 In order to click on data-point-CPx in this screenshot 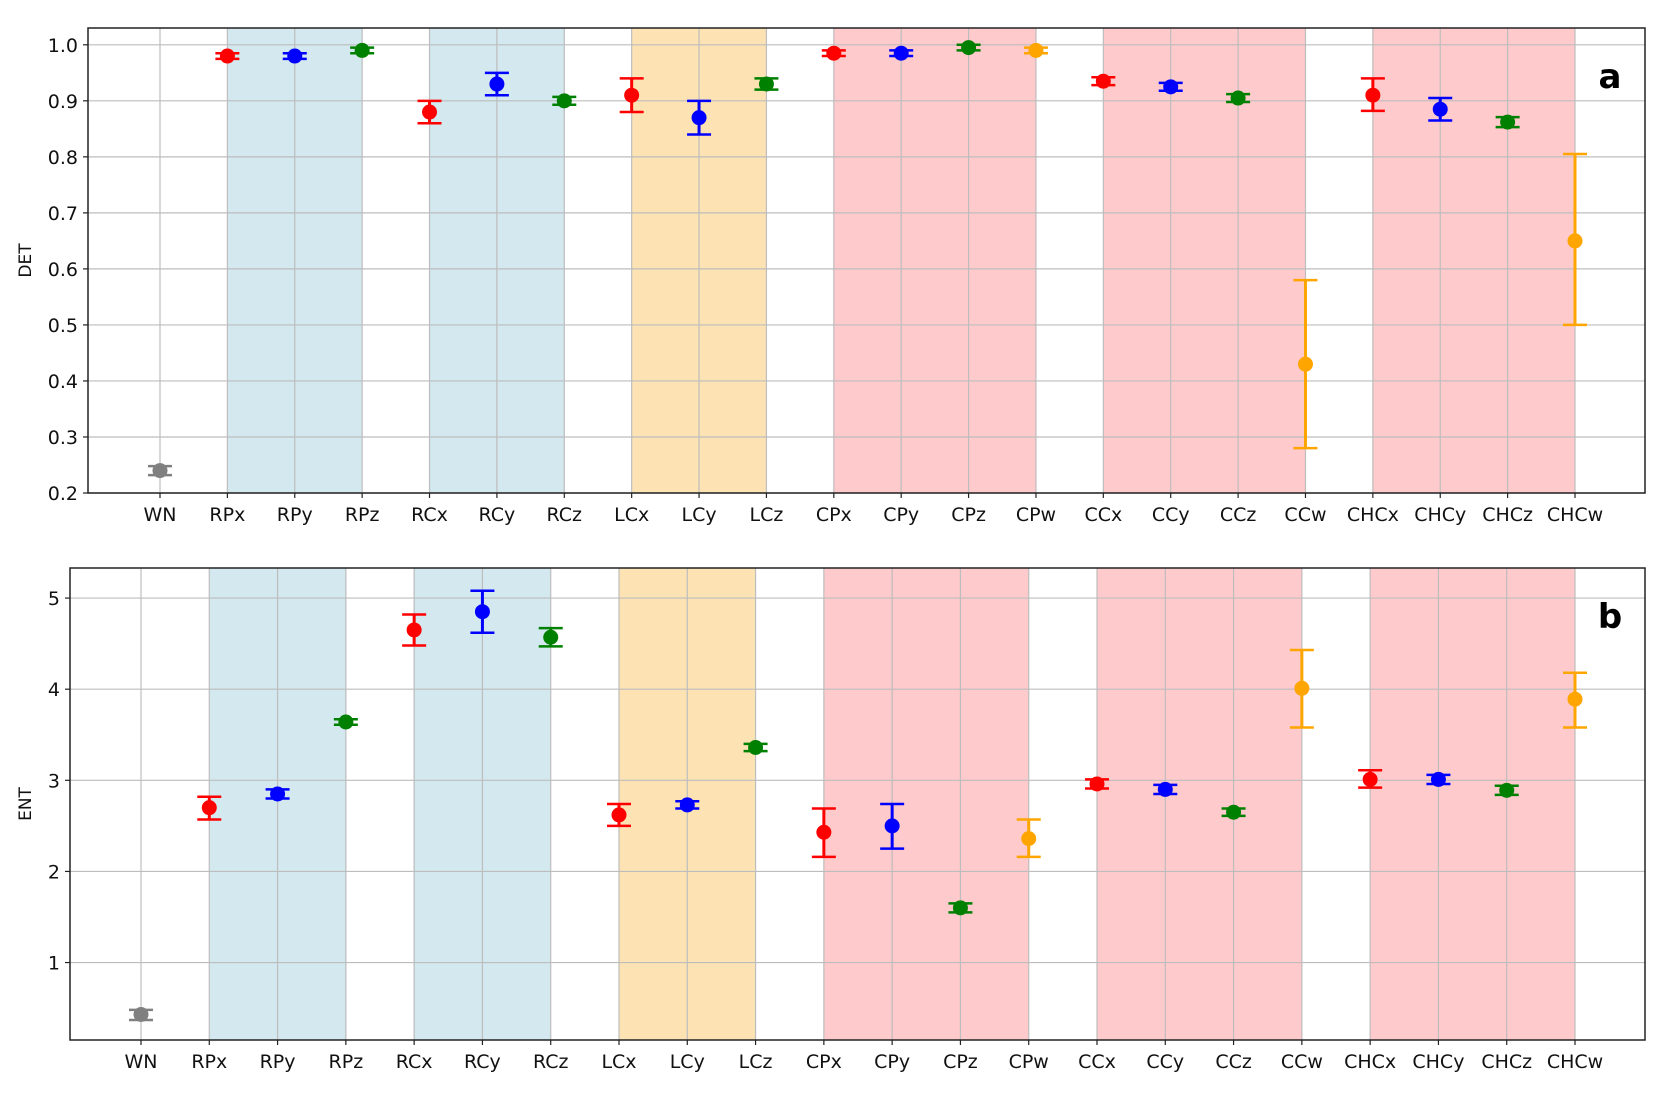, I will do `click(824, 832)`.